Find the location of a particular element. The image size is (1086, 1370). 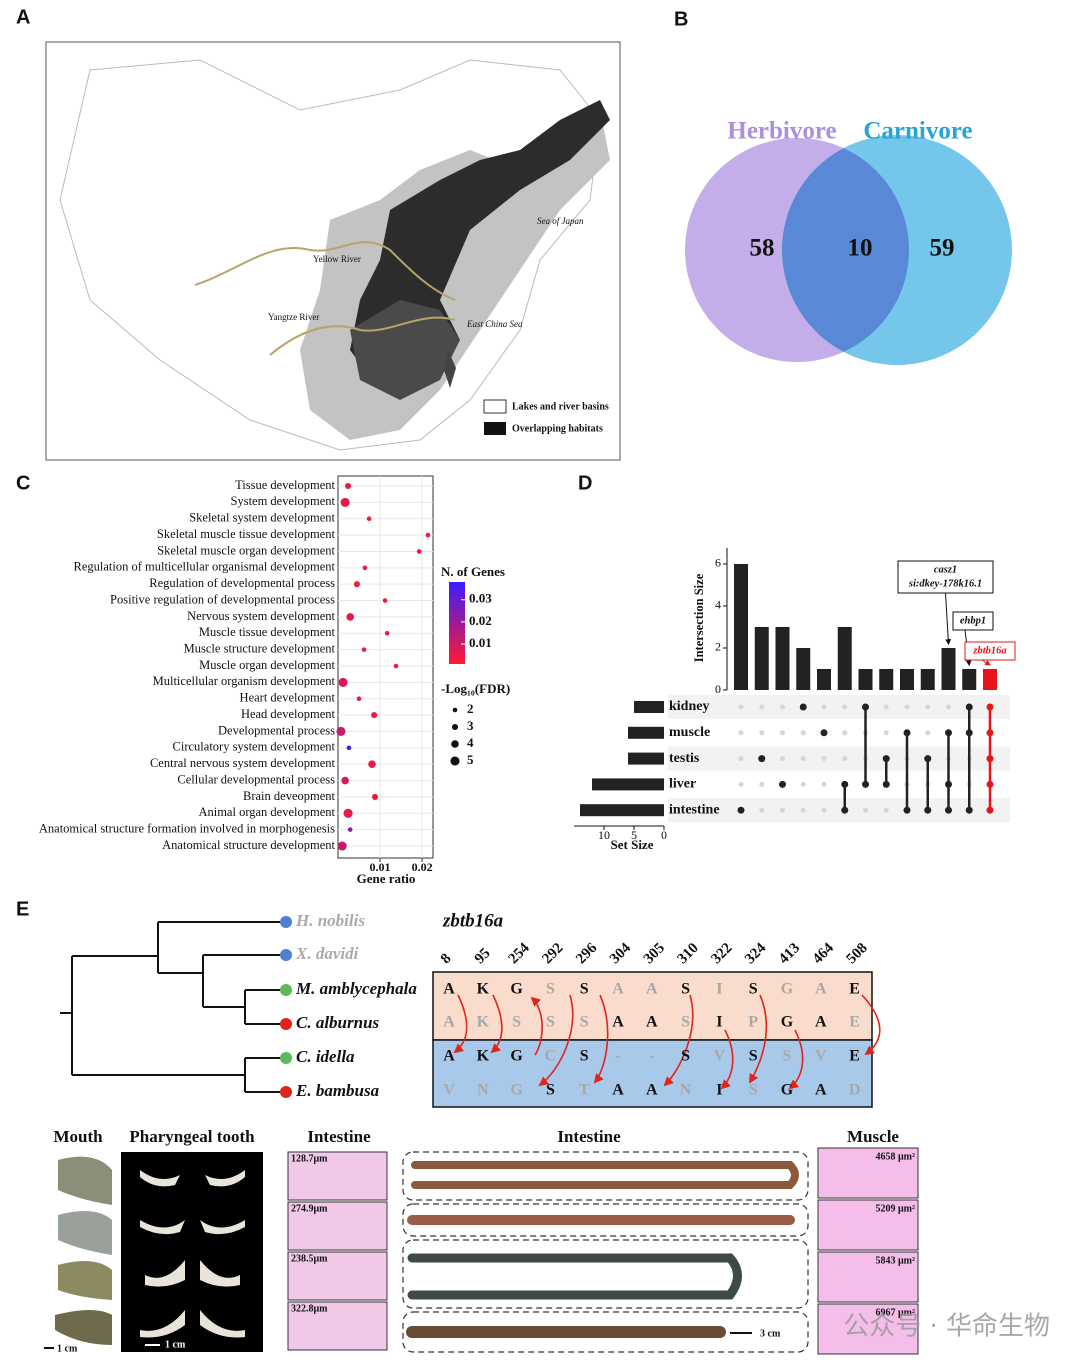

annotation: si:dkey-178k16.1 is located at coordinates (945, 583).